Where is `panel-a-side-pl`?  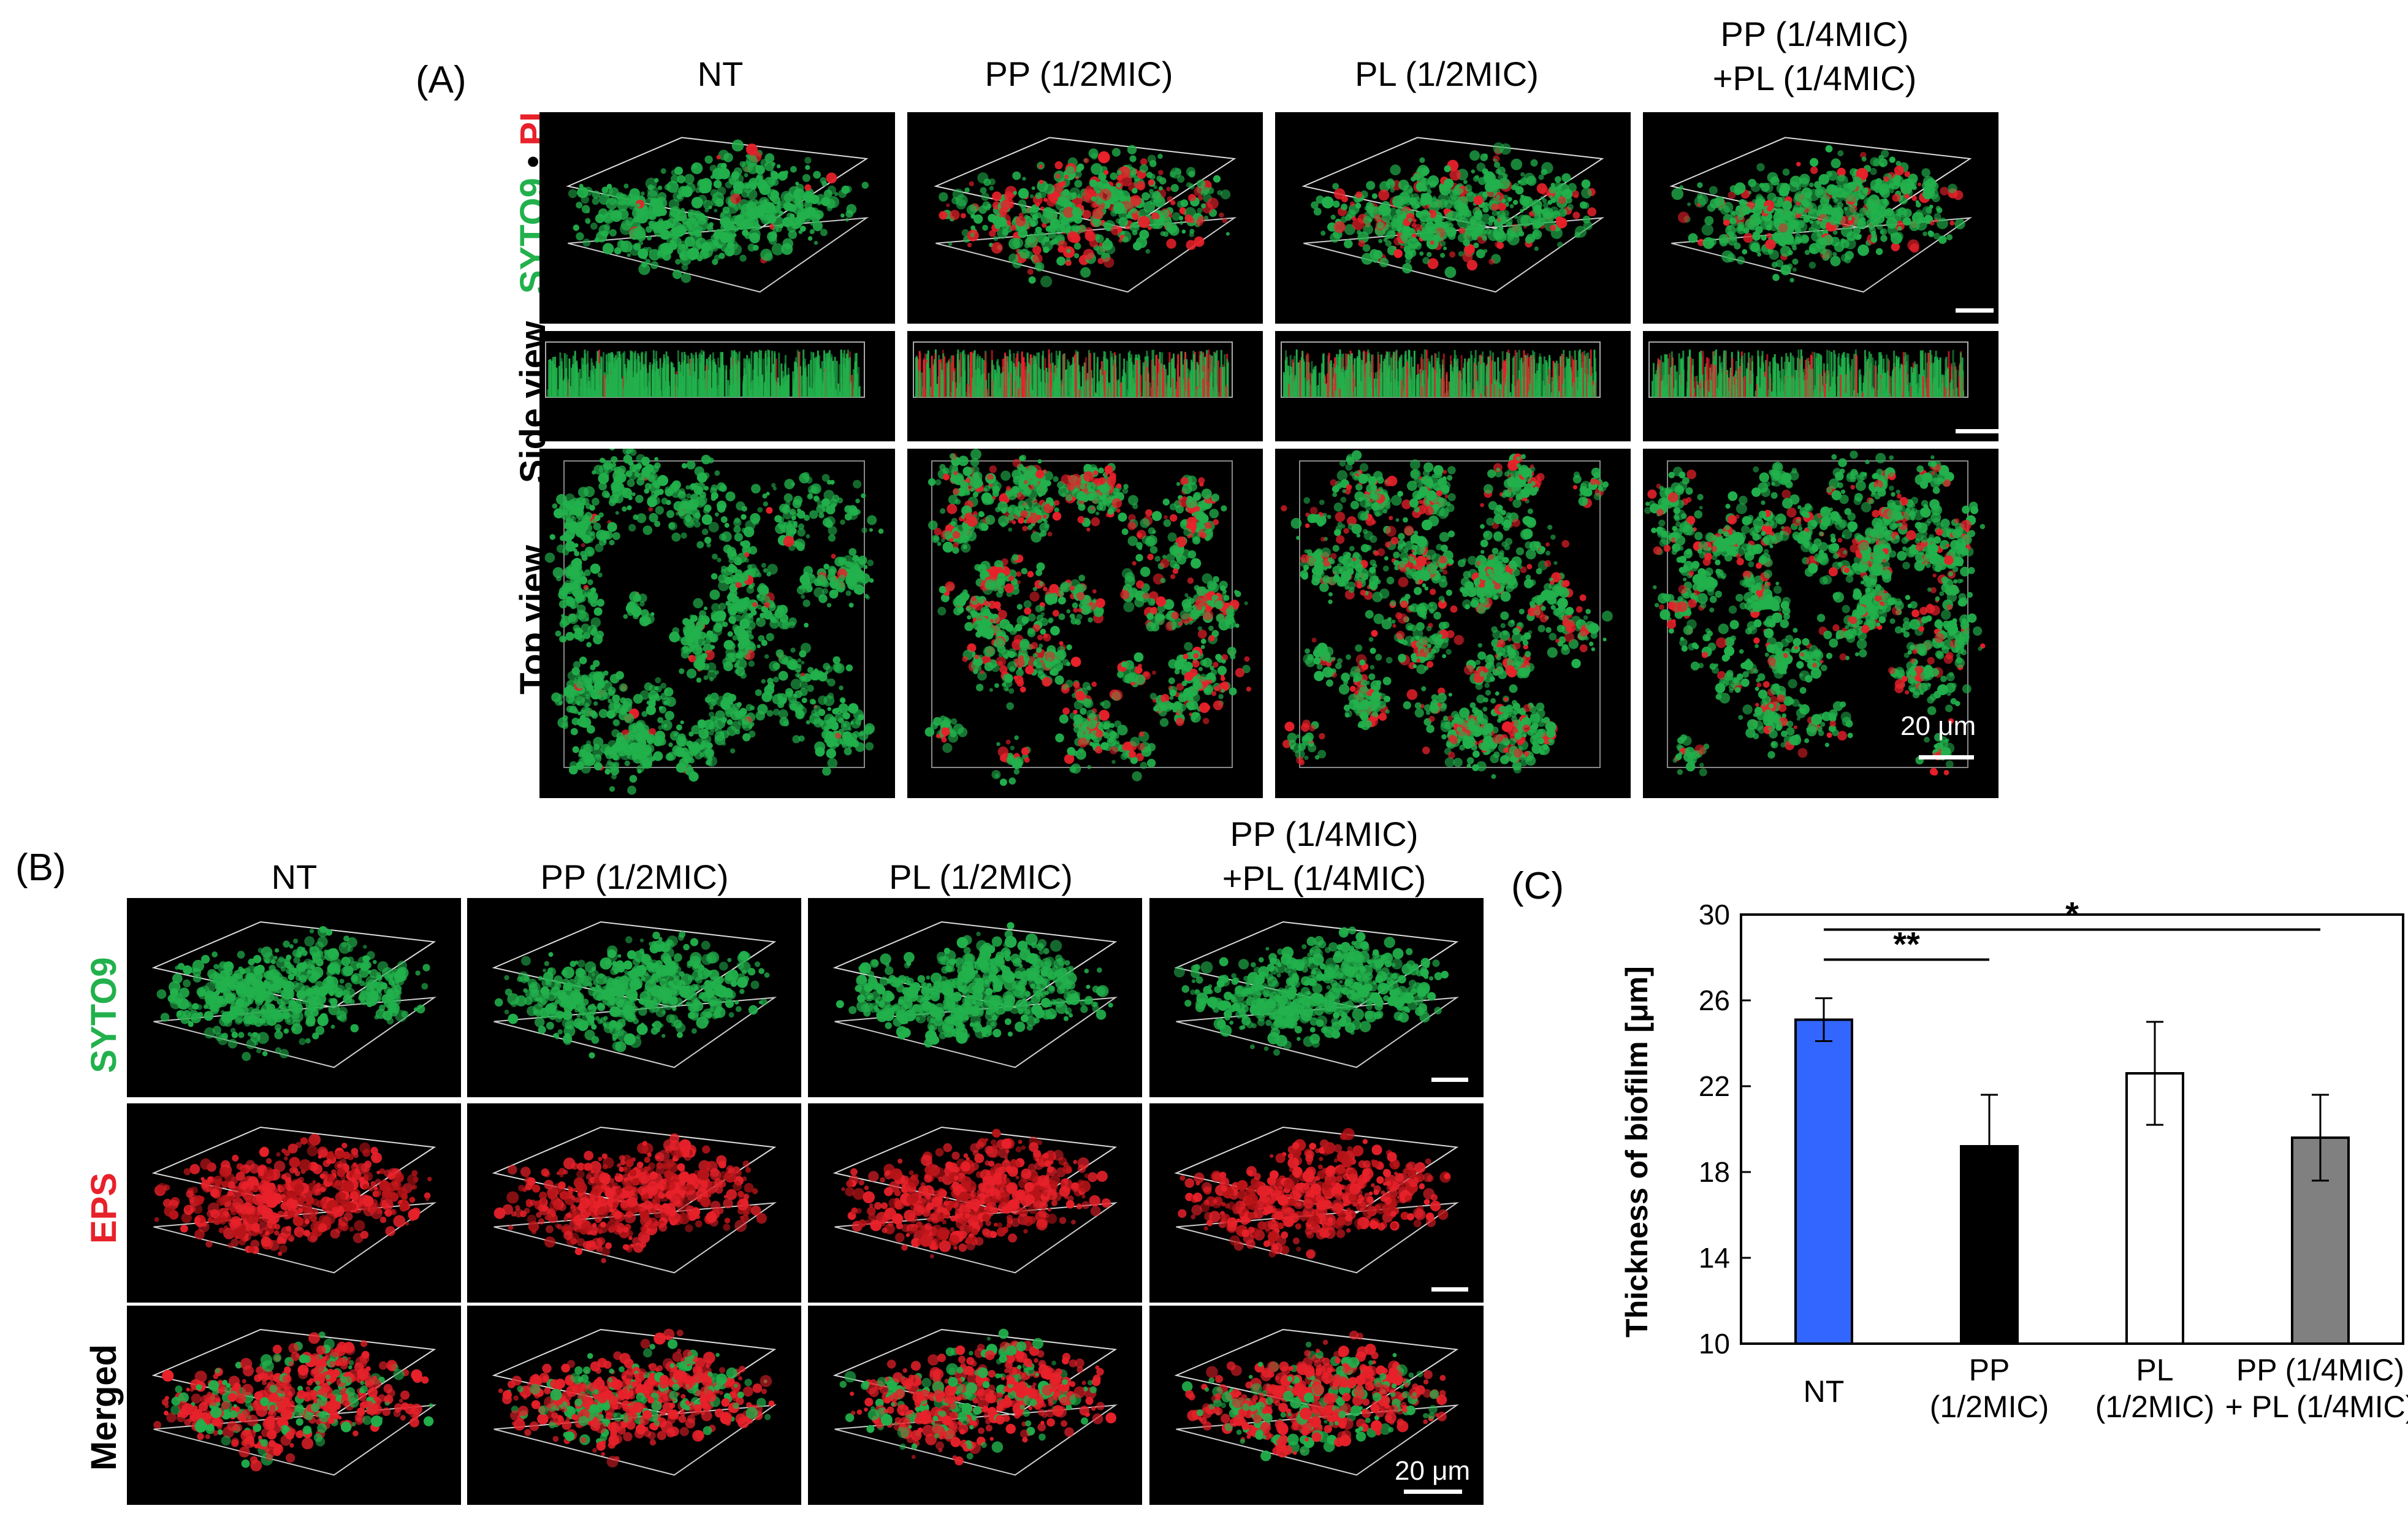
panel-a-side-pl is located at coordinates (1453, 386).